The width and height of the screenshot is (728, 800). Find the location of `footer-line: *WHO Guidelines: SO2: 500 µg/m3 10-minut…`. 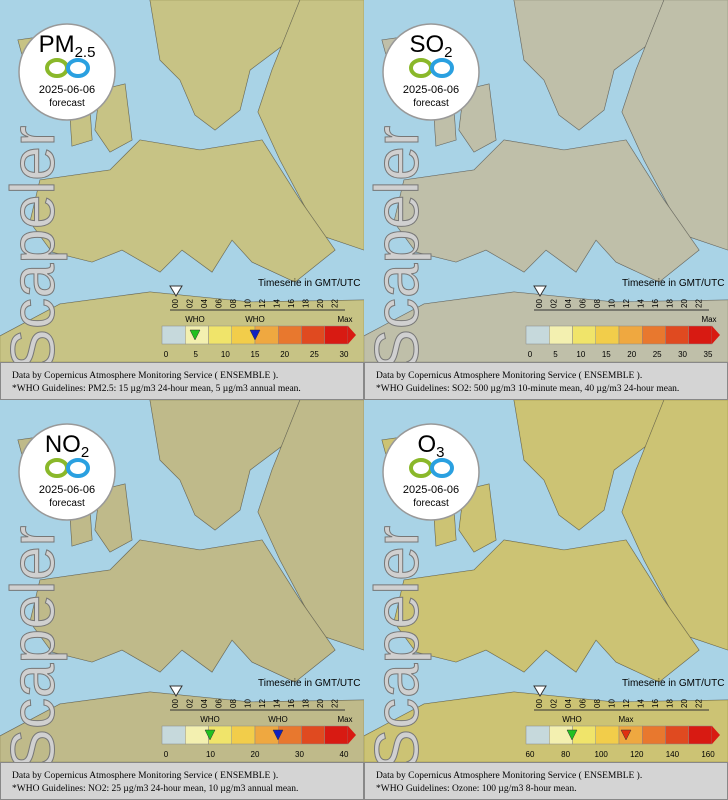

footer-line: *WHO Guidelines: SO2: 500 µg/m3 10-minut… is located at coordinates (527, 389).